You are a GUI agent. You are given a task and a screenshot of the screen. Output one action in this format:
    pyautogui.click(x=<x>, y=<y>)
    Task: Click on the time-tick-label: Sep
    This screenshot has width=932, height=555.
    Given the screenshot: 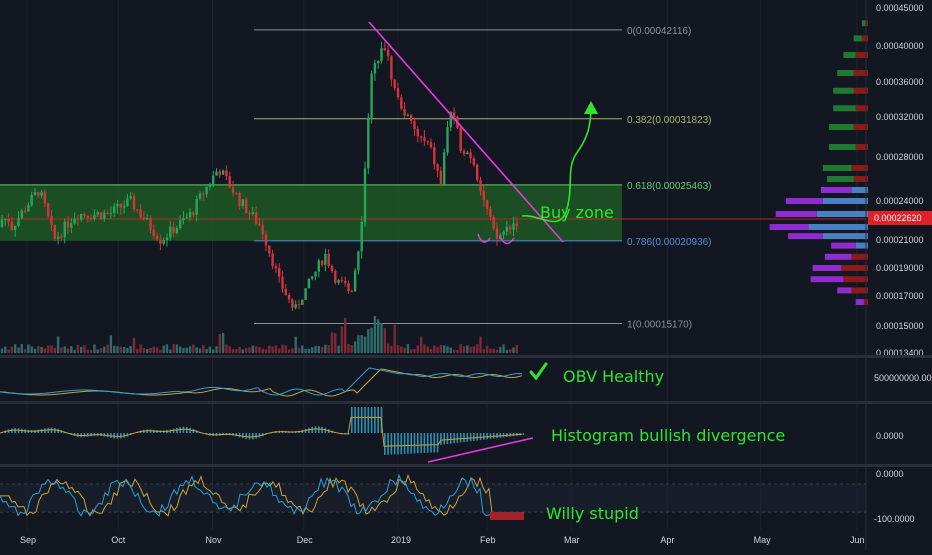 What is the action you would take?
    pyautogui.click(x=28, y=540)
    